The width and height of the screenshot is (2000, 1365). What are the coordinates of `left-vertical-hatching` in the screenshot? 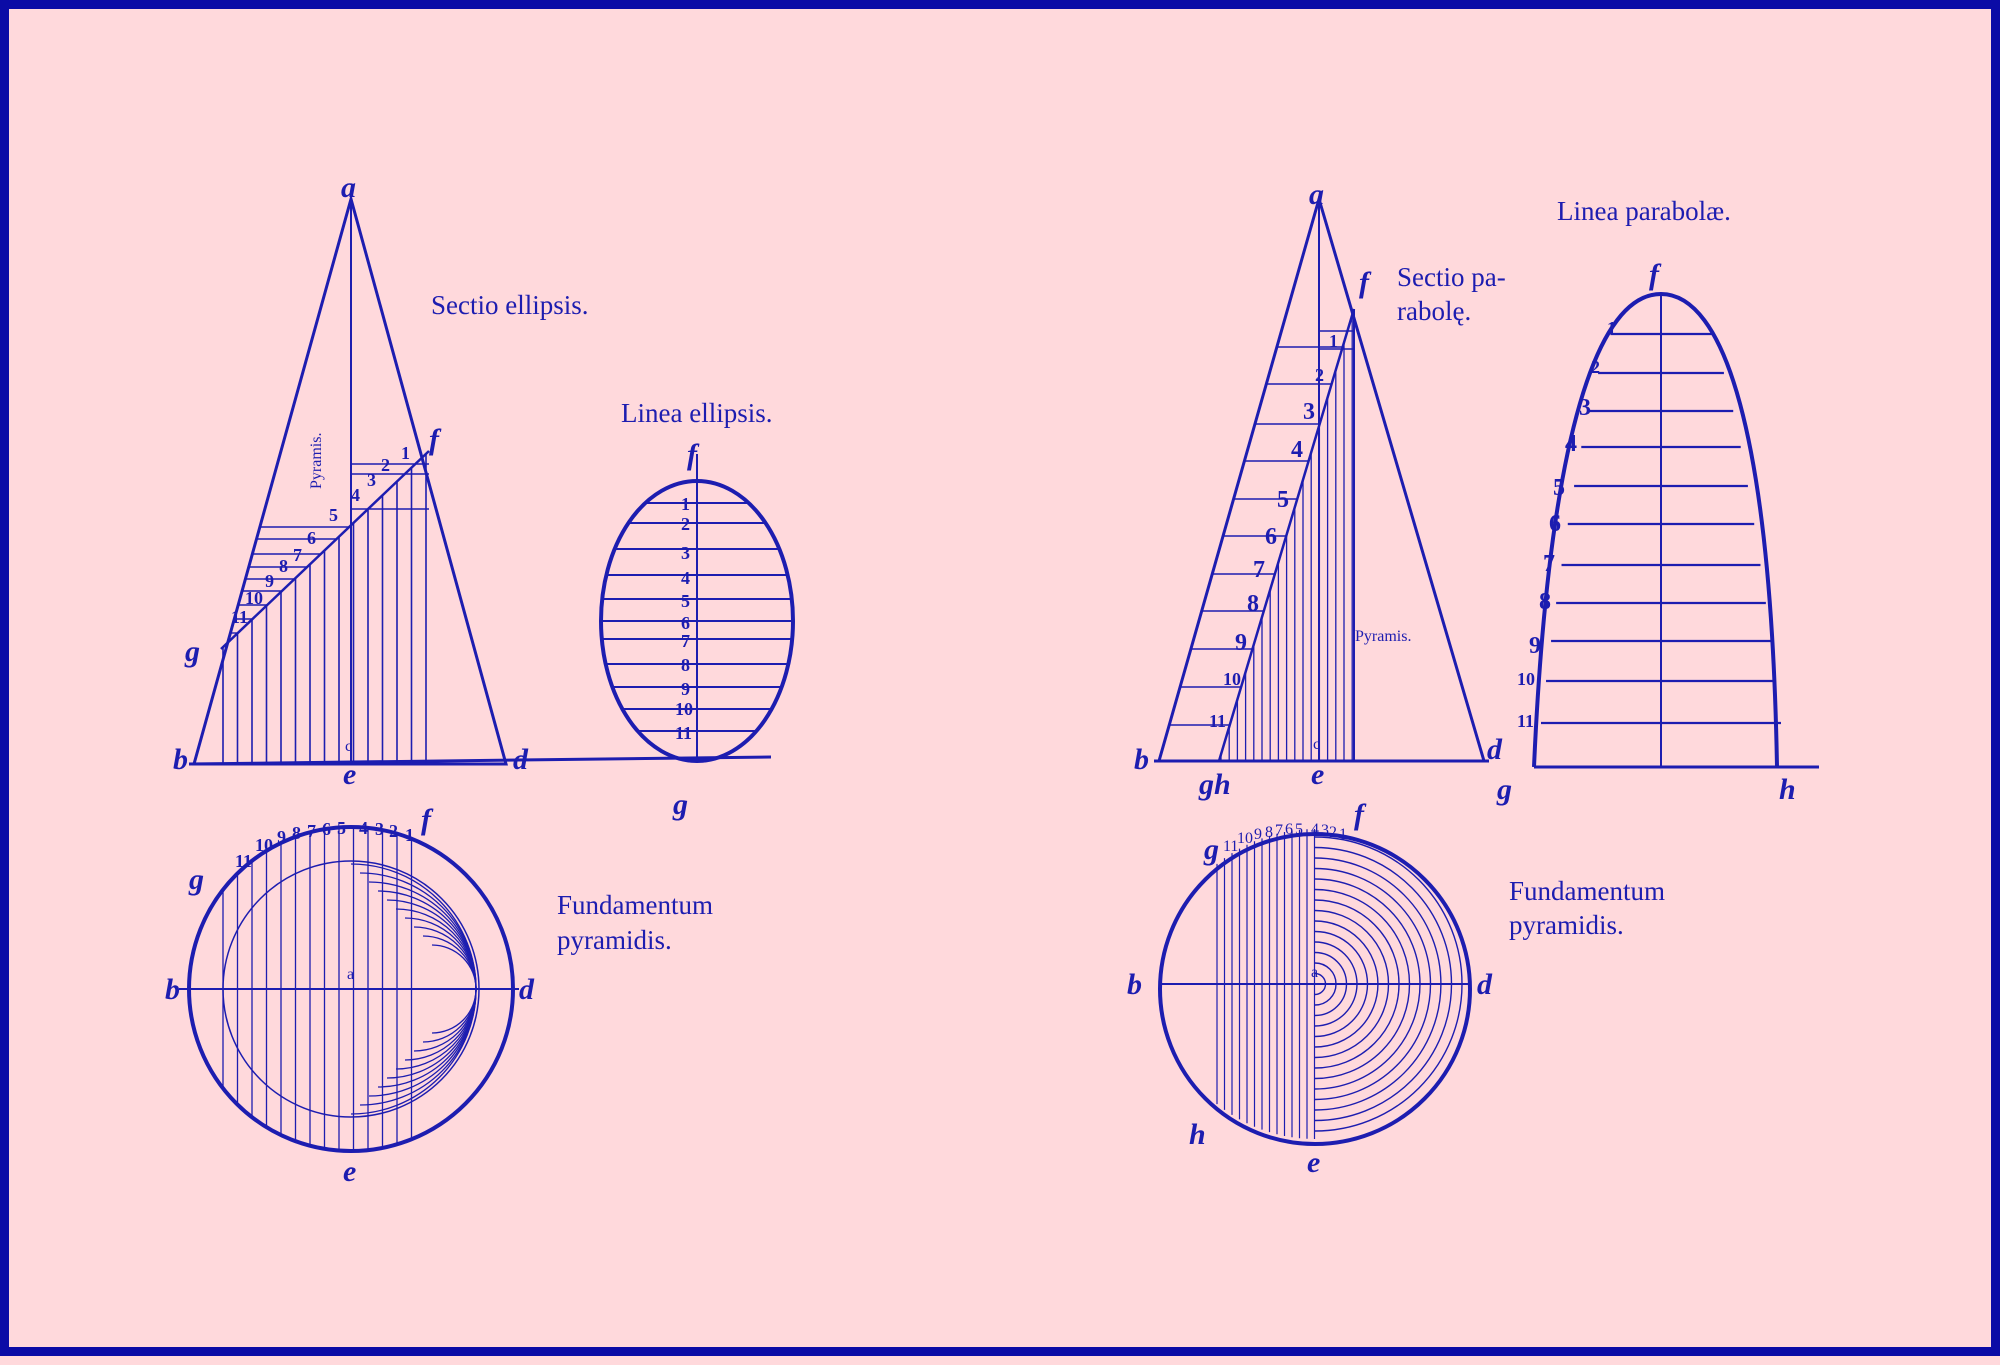 It's located at (324, 608).